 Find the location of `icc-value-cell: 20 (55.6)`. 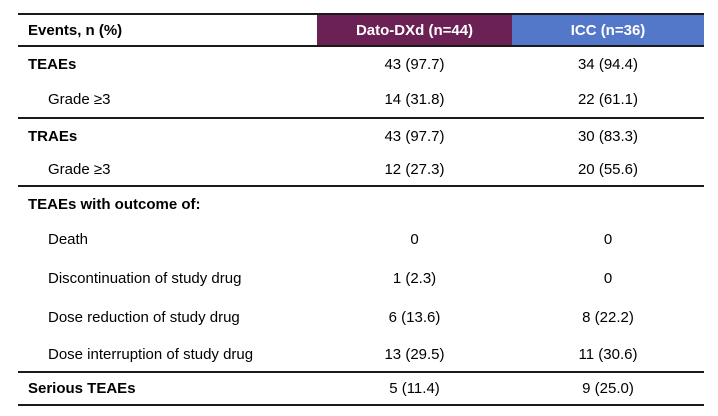

icc-value-cell: 20 (55.6) is located at coordinates (608, 170).